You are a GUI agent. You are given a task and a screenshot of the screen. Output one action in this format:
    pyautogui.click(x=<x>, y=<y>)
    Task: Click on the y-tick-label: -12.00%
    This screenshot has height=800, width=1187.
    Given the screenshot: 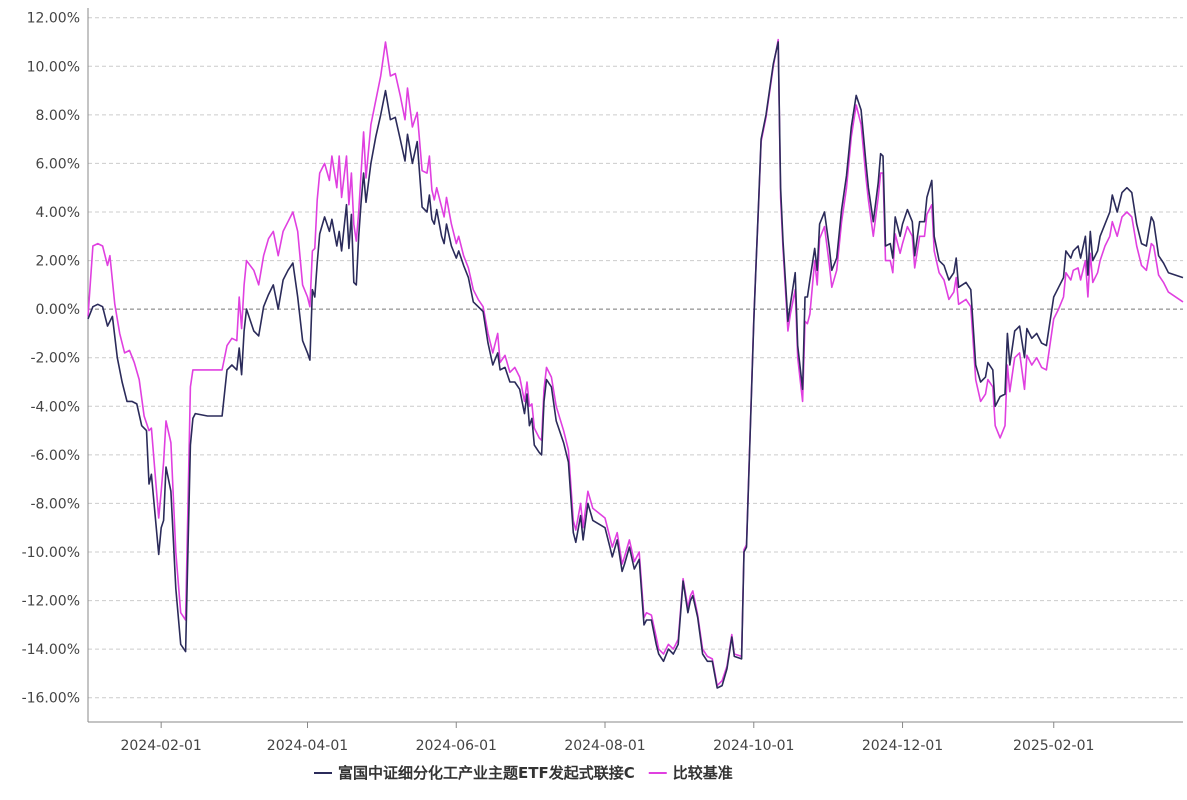 What is the action you would take?
    pyautogui.click(x=51, y=602)
    